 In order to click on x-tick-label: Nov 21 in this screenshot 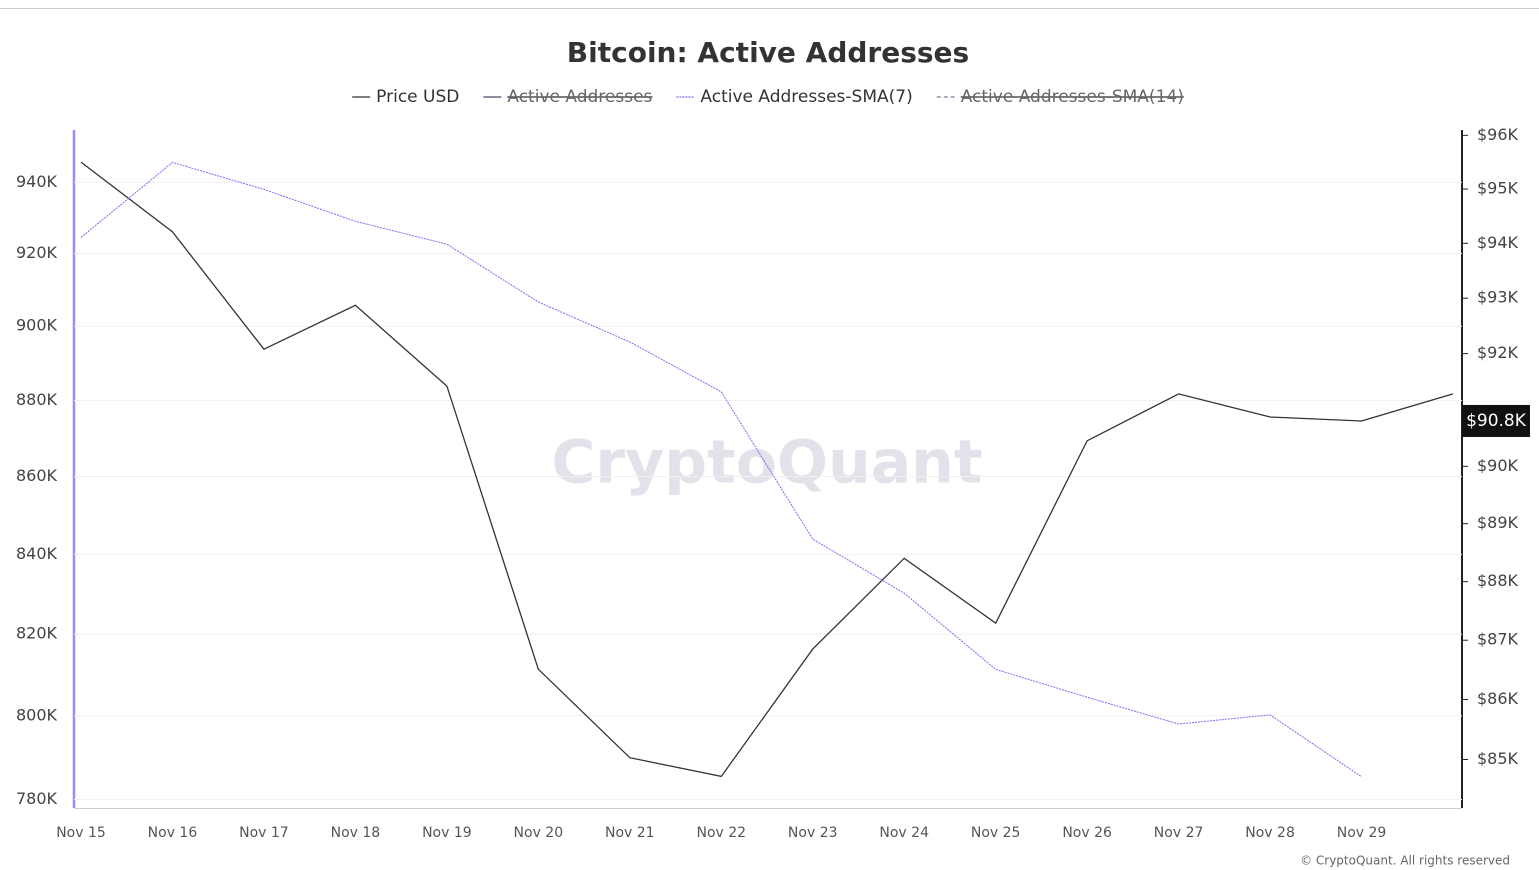, I will do `click(630, 833)`.